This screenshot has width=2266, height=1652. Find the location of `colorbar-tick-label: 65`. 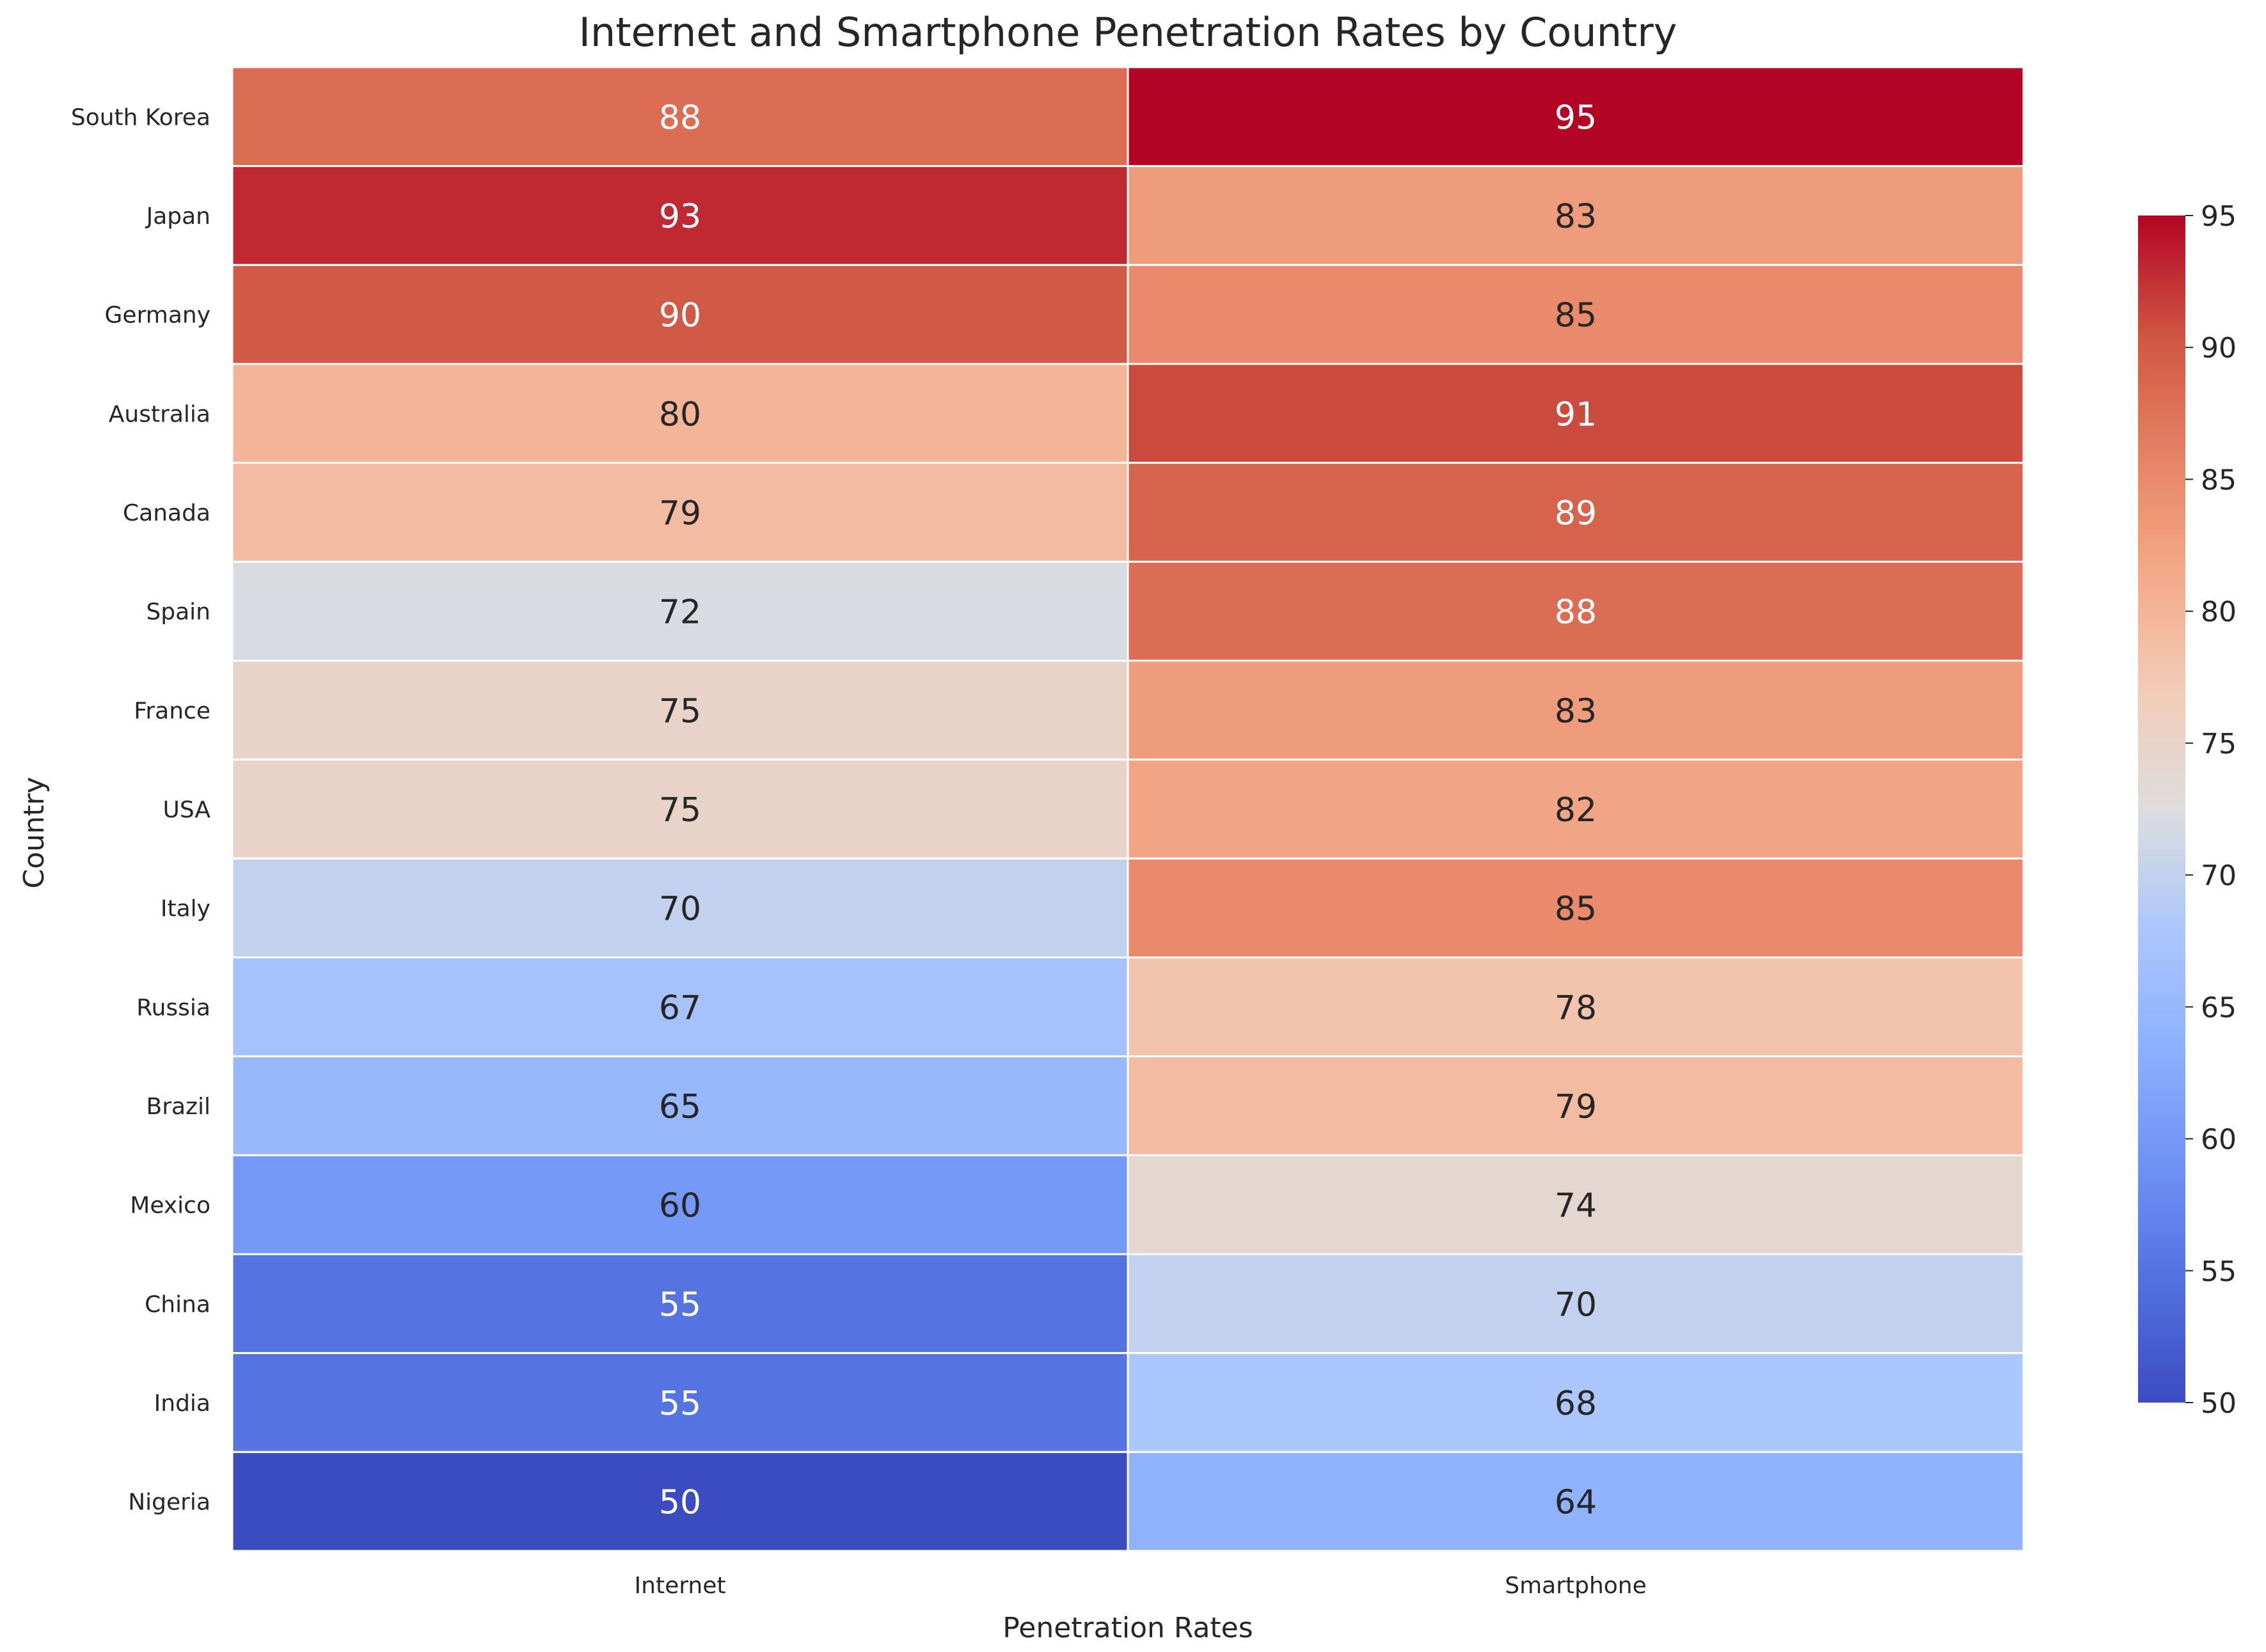

colorbar-tick-label: 65 is located at coordinates (2219, 1008).